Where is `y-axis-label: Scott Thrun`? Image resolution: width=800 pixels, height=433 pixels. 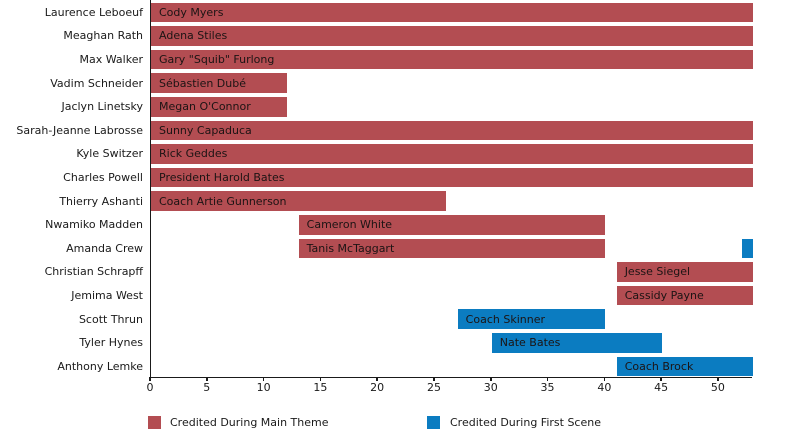
y-axis-label: Scott Thrun is located at coordinates (110, 319).